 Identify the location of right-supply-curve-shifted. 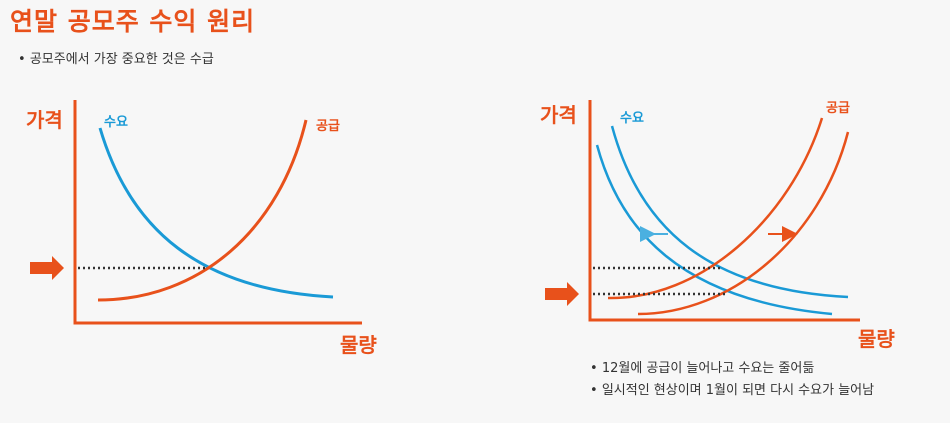
(743, 223).